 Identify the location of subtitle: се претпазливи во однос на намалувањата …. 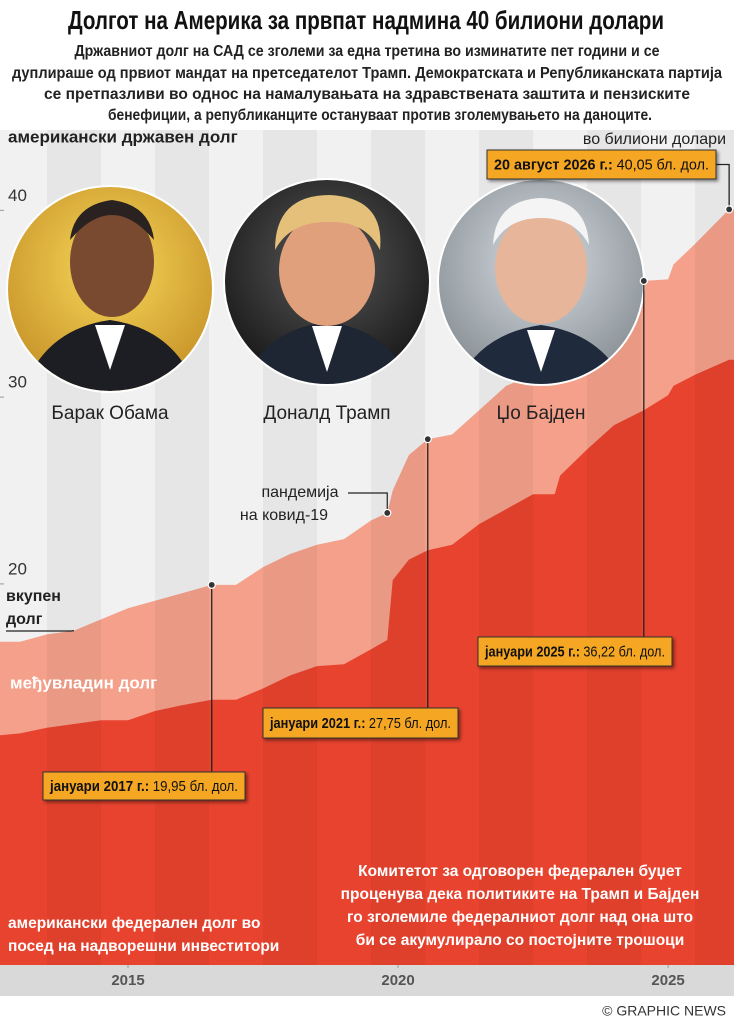
(367, 94).